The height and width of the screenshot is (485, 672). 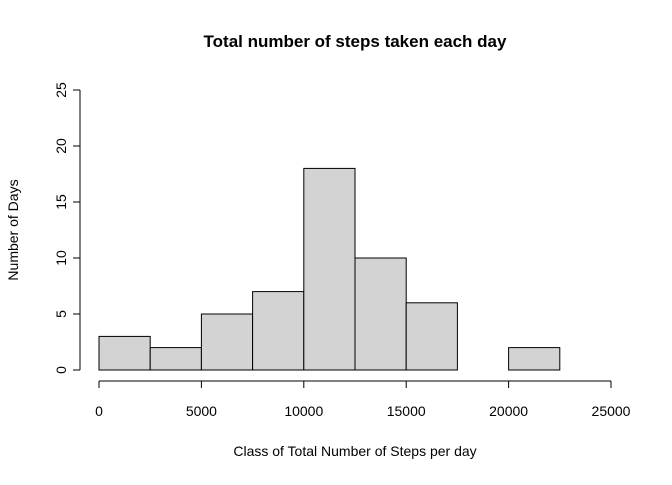 I want to click on x-tick-label-1: 5000, so click(x=201, y=411).